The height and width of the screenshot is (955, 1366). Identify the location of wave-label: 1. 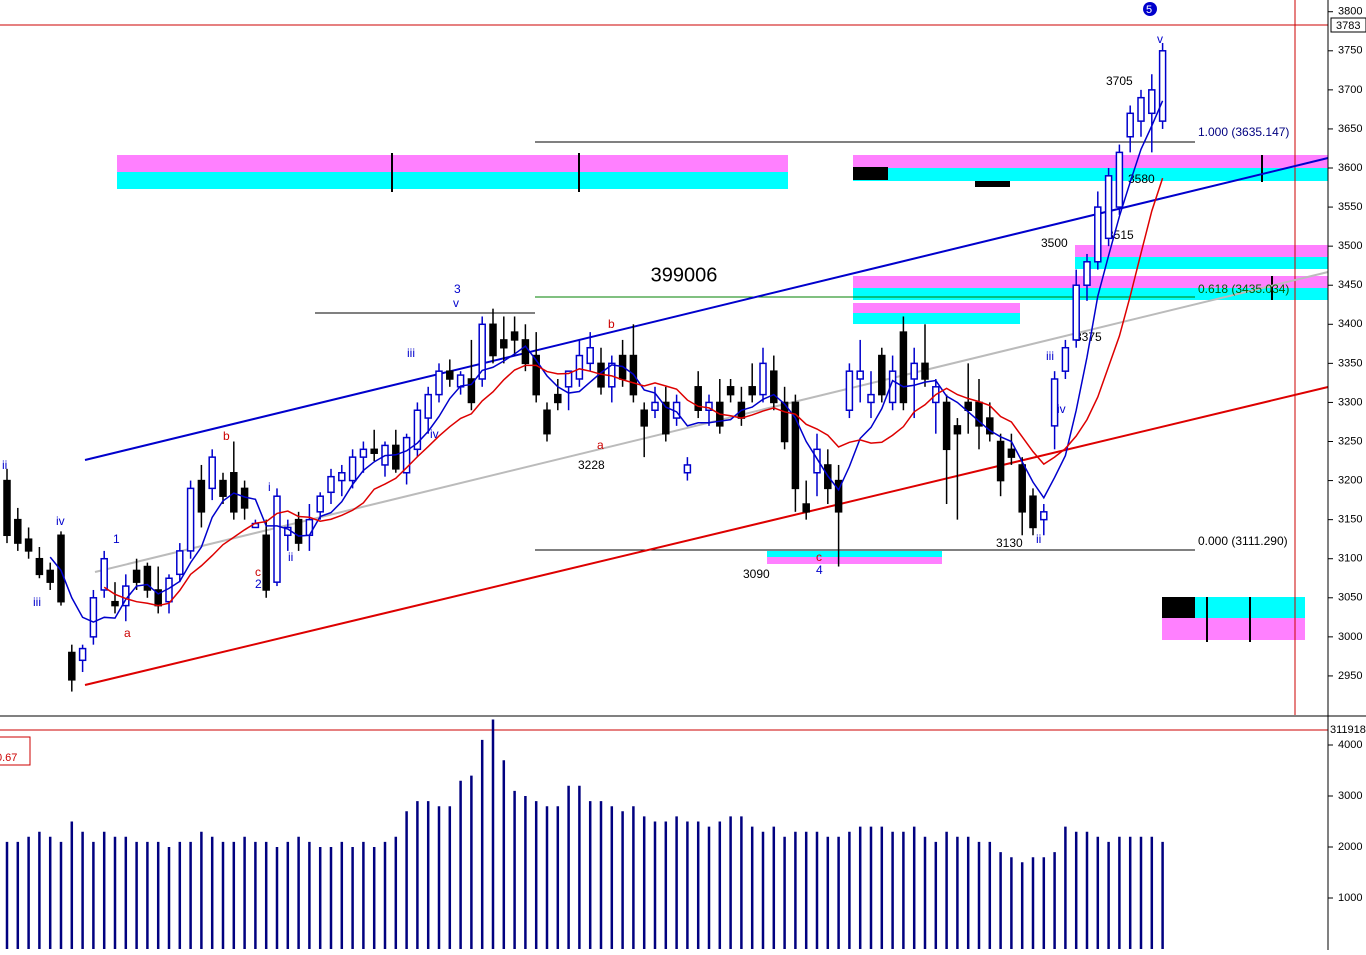
(116, 539).